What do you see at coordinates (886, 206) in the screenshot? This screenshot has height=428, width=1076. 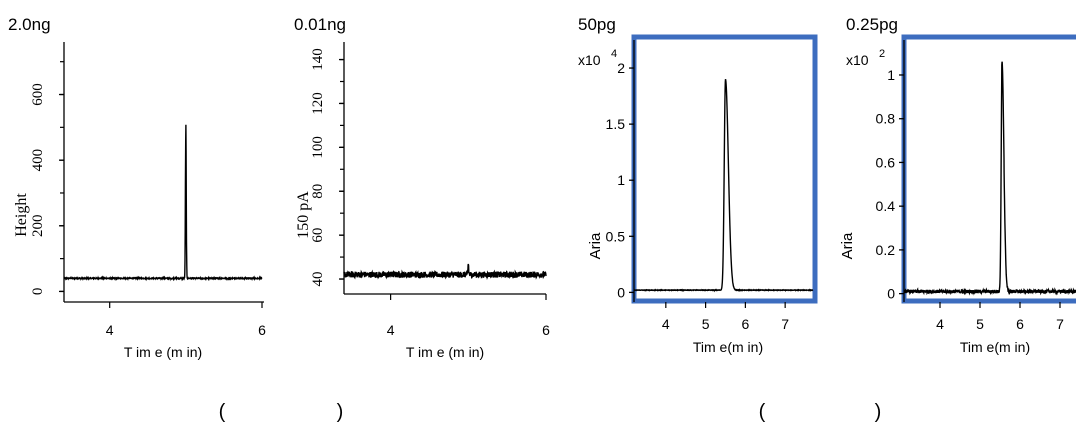 I see `y-tick-label: 0.4` at bounding box center [886, 206].